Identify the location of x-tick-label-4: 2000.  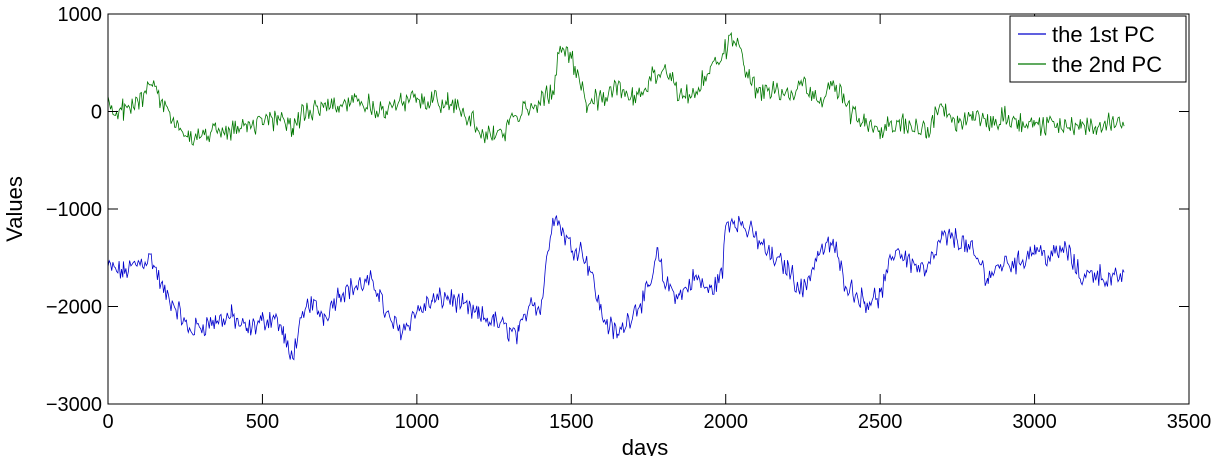
(725, 422).